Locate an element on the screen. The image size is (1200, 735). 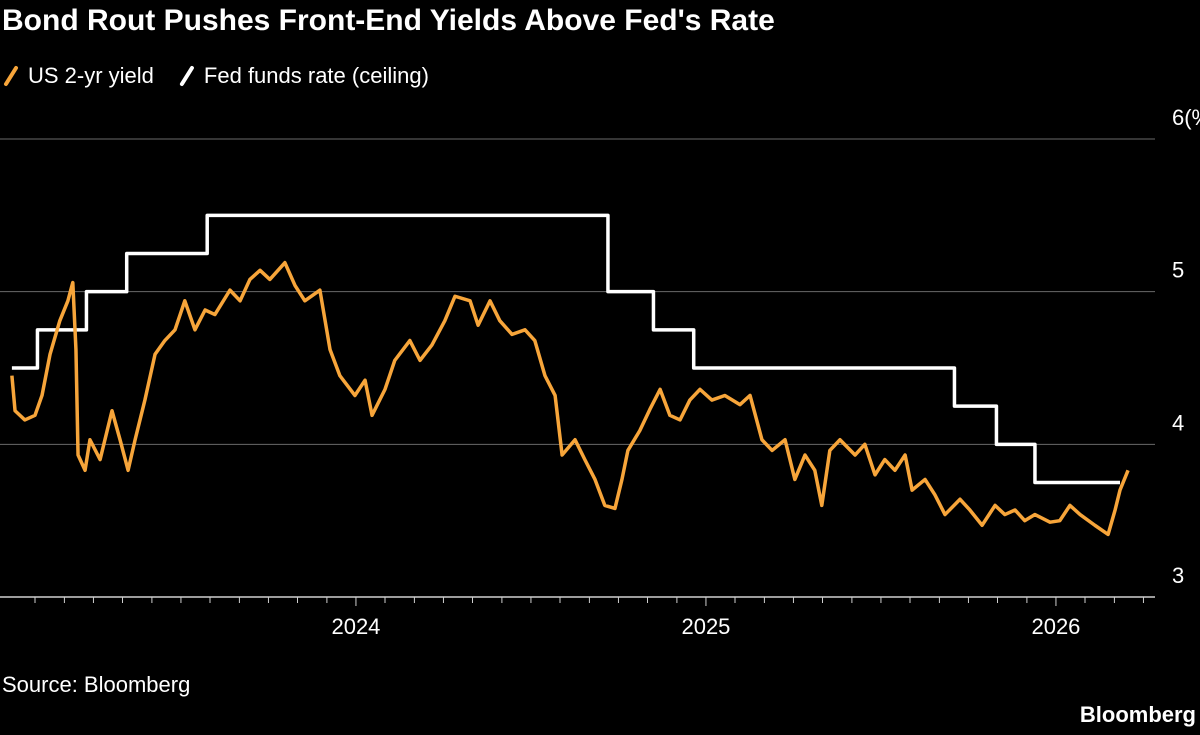
x-tick-label: 2026 is located at coordinates (1055, 626).